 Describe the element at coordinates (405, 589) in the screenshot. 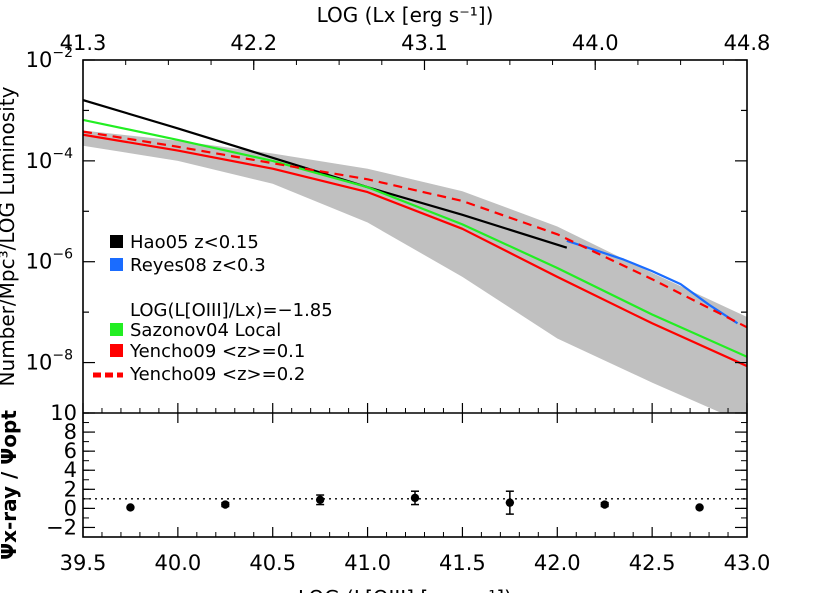

I see `bottom-axis-title: LOG (L[OIII] [erg s⁻¹])` at that location.